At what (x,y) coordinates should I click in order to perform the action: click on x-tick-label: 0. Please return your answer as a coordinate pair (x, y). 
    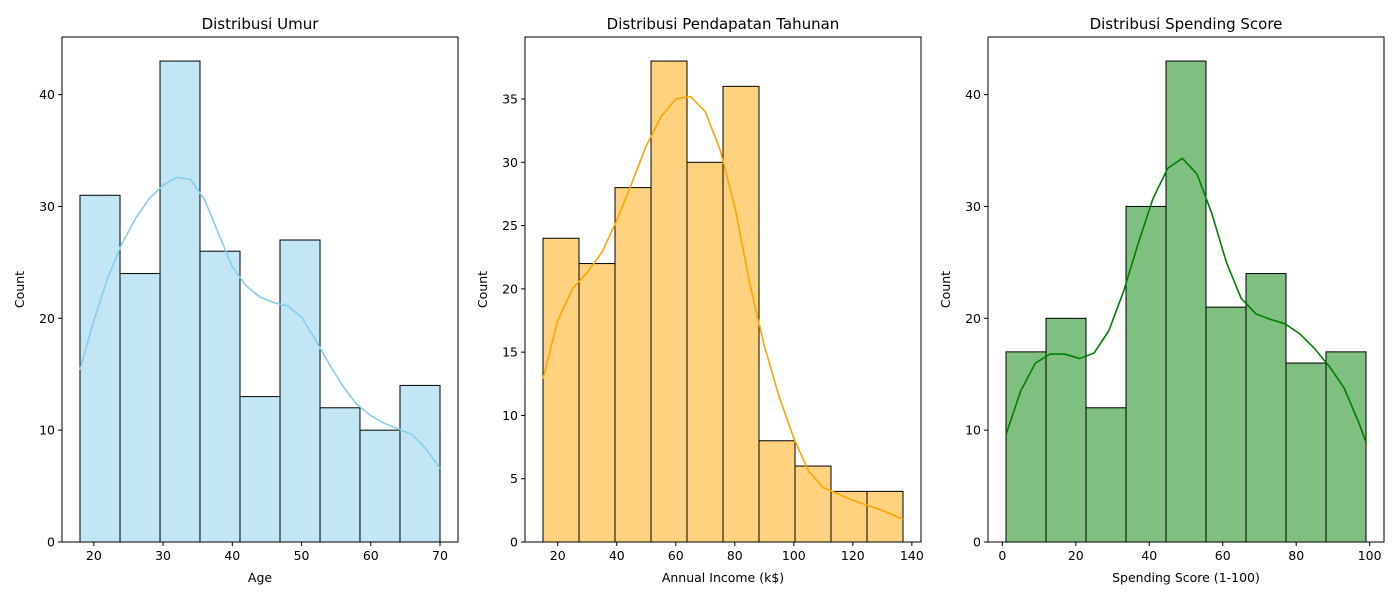
    Looking at the image, I should click on (1002, 555).